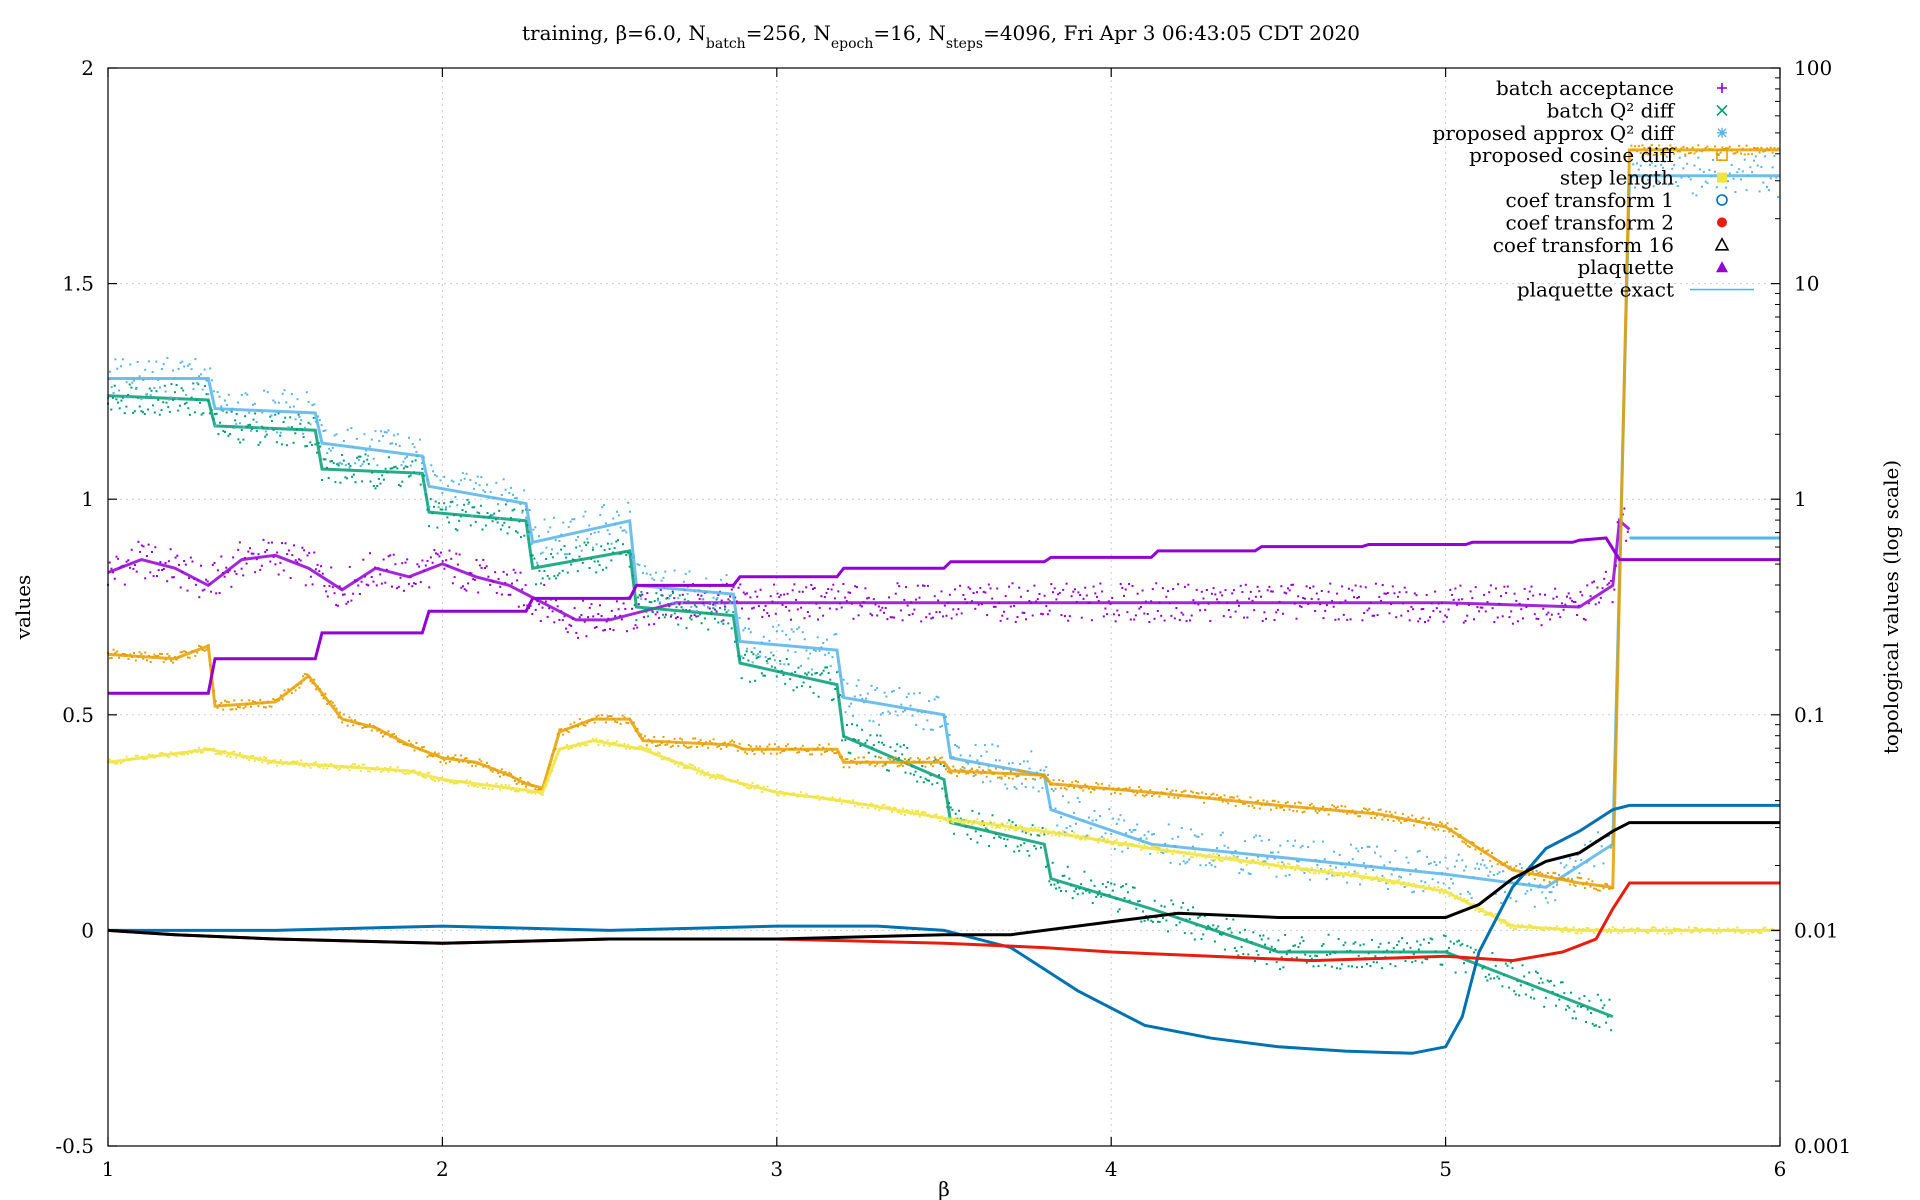 The image size is (1920, 1200). What do you see at coordinates (1722, 200) in the screenshot?
I see `legend-marker` at bounding box center [1722, 200].